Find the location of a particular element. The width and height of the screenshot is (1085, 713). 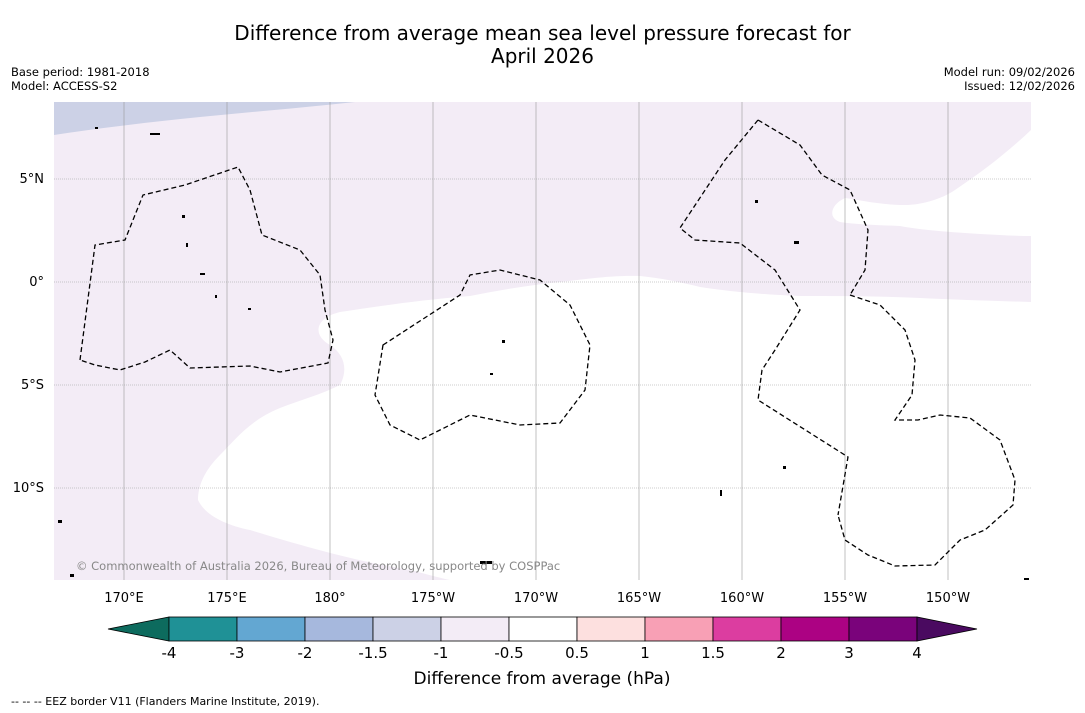

colorbar-ticks: -4 -3 -2 -1.5 -1 -0.5 0.5 1 1.5 2 3 4 is located at coordinates (542, 653).